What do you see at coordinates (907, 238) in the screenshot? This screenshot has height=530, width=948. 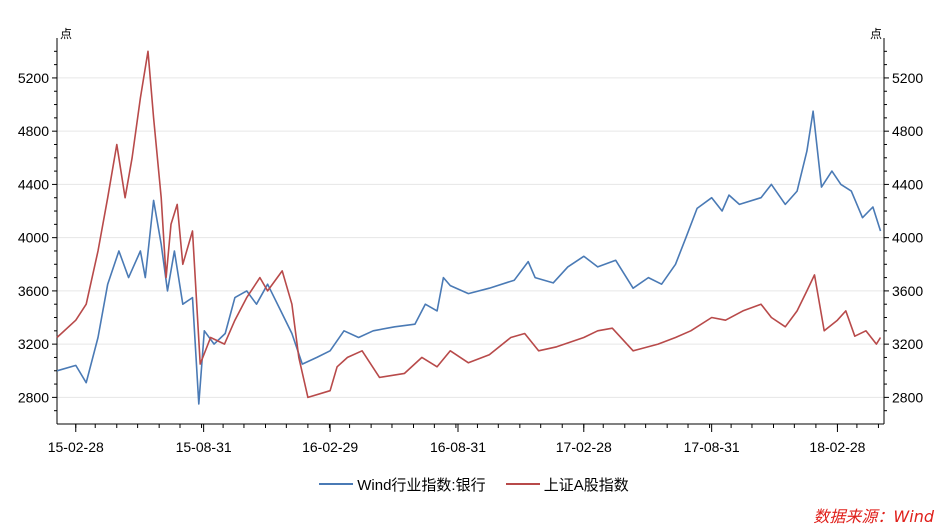 I see `y-tick-label-right: 4000` at bounding box center [907, 238].